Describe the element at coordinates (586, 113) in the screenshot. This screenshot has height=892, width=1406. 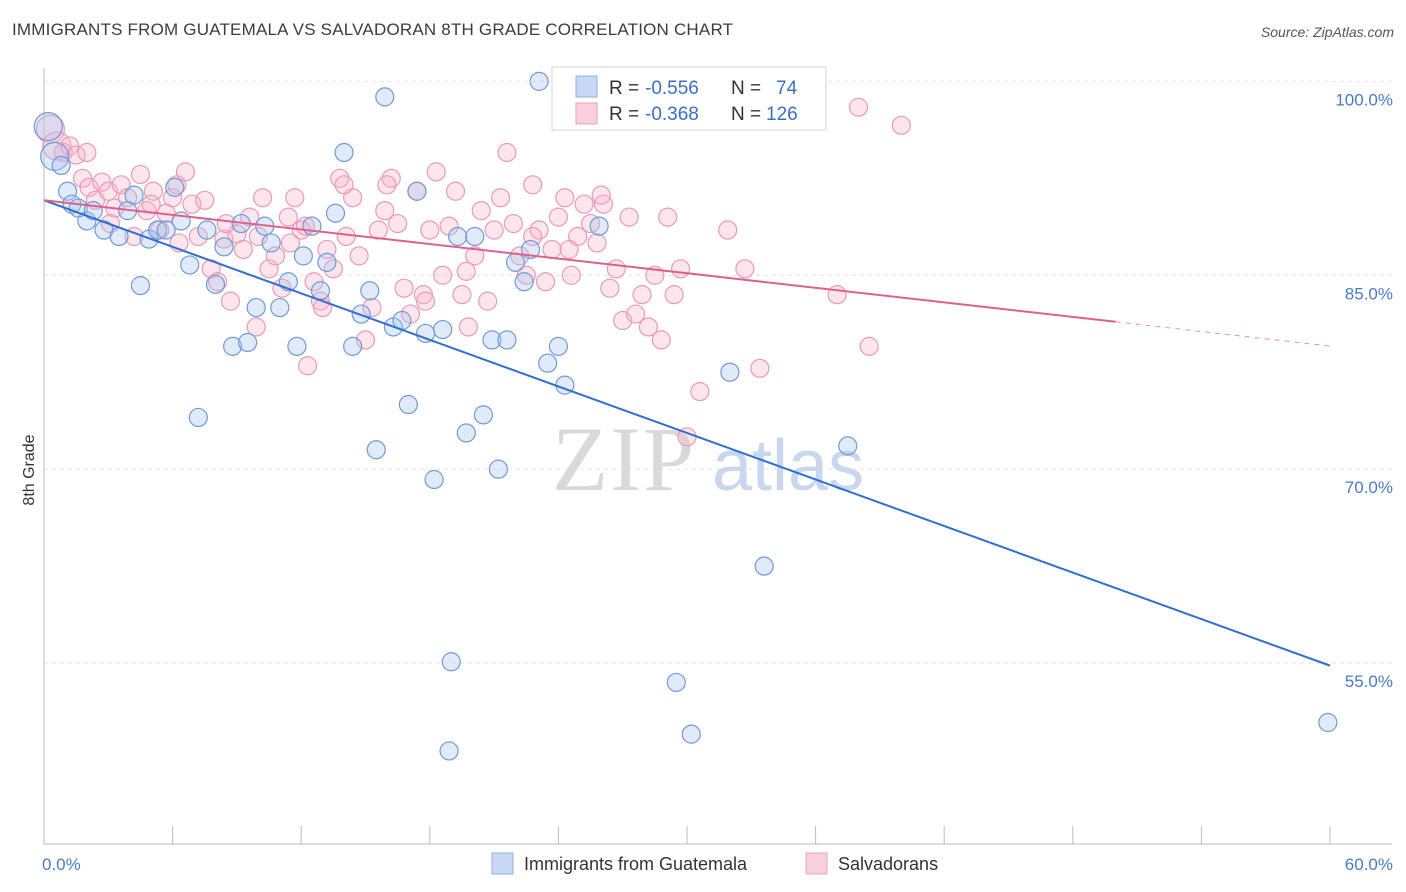
I see `stats-swatch-pink` at that location.